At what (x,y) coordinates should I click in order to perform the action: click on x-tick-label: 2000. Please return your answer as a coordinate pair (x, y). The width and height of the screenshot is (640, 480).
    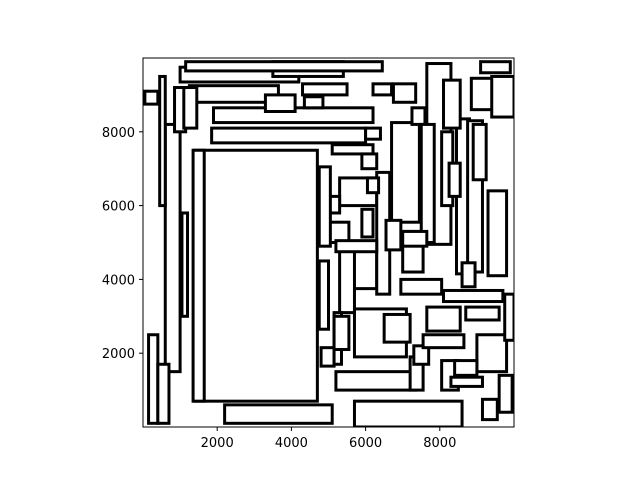
    Looking at the image, I should click on (217, 443).